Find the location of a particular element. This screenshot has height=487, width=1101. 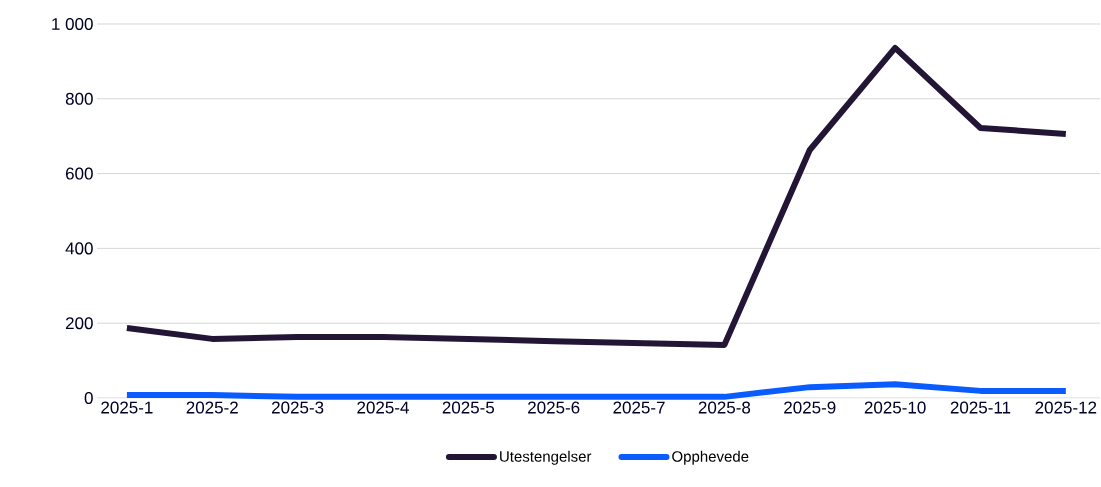

y-tick-label: 600 is located at coordinates (79, 173).